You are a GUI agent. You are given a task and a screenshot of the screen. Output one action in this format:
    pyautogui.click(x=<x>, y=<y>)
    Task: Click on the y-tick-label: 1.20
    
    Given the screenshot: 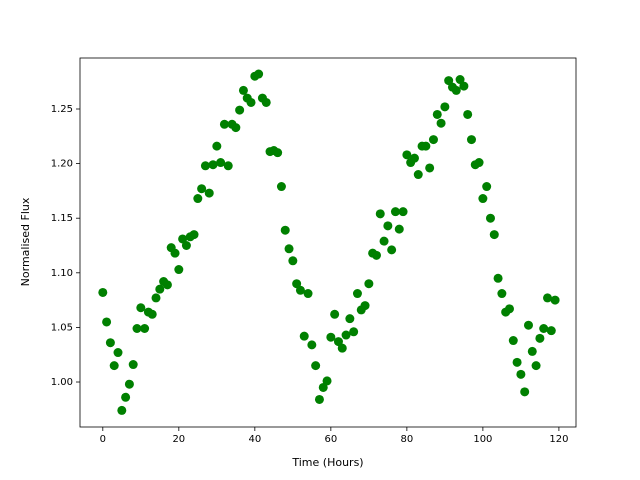 What is the action you would take?
    pyautogui.click(x=62, y=164)
    